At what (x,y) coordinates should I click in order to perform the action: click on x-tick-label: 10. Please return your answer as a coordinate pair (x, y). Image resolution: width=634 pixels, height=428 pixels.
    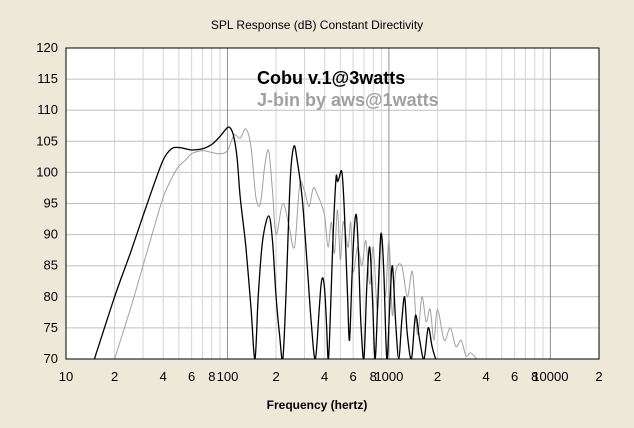
    Looking at the image, I should click on (66, 376).